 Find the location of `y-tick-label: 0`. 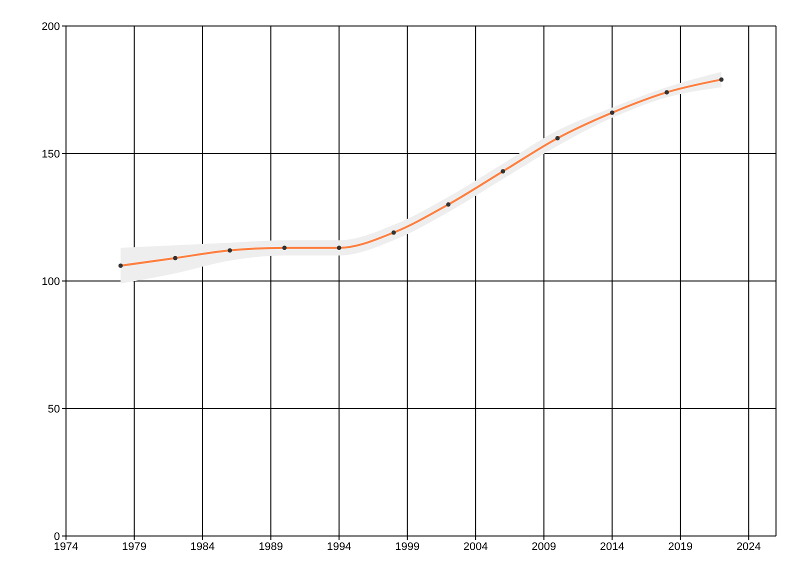

y-tick-label: 0 is located at coordinates (57, 536).